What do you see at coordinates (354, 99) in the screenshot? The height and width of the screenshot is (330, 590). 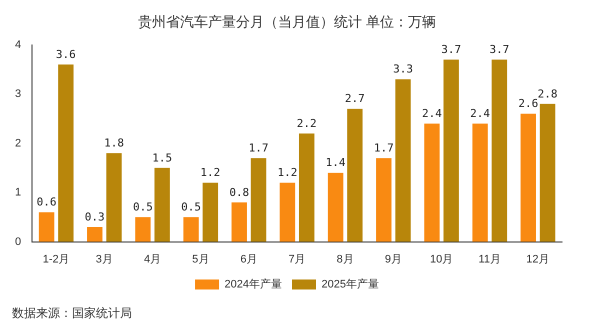 I see `data-label: 2.7` at bounding box center [354, 99].